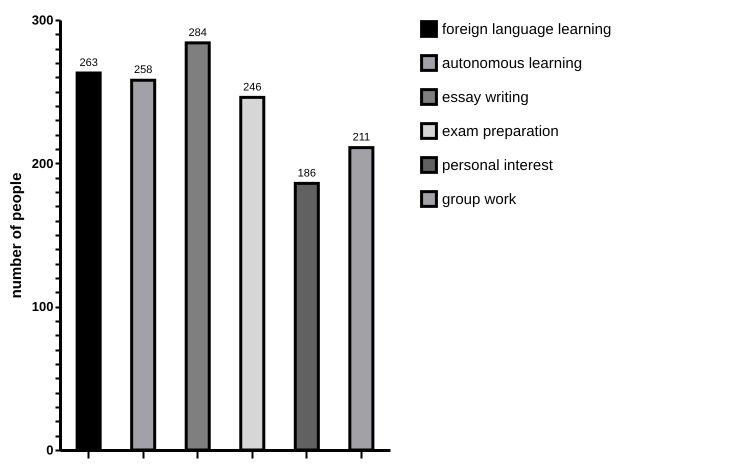 The width and height of the screenshot is (748, 471). I want to click on legend-label: group work, so click(479, 199).